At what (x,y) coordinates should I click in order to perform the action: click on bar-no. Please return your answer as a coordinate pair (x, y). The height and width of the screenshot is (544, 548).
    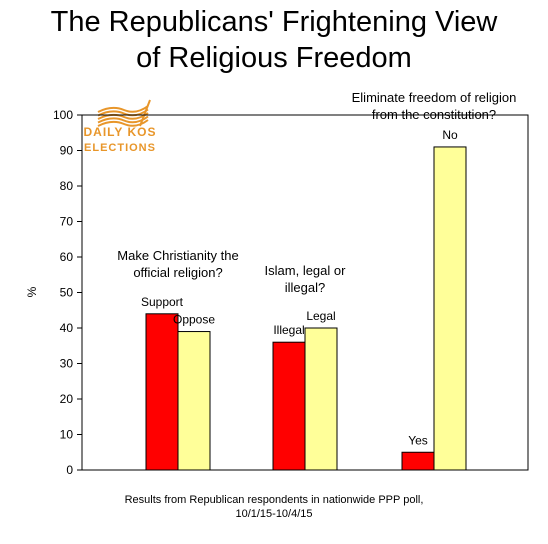
    Looking at the image, I should click on (450, 308).